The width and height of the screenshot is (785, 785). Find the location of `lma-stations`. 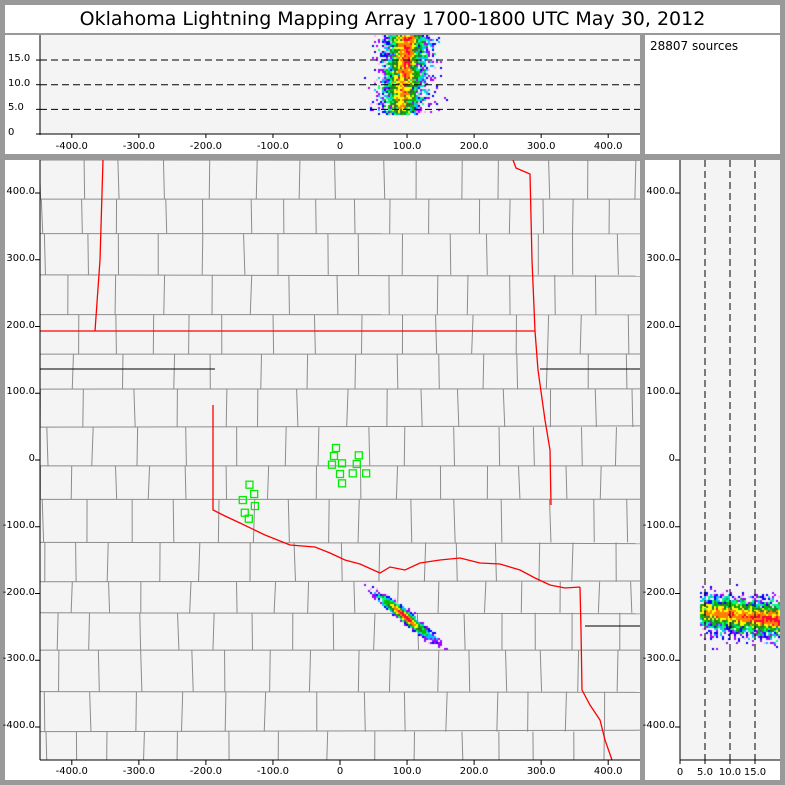

lma-stations is located at coordinates (304, 483).